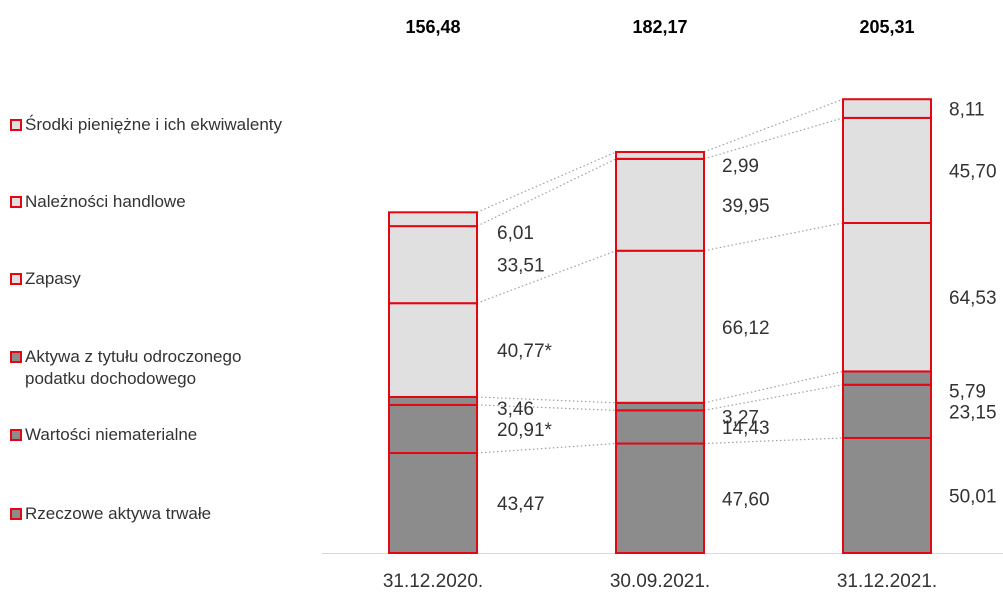  What do you see at coordinates (746, 206) in the screenshot?
I see `data-label: 39,95` at bounding box center [746, 206].